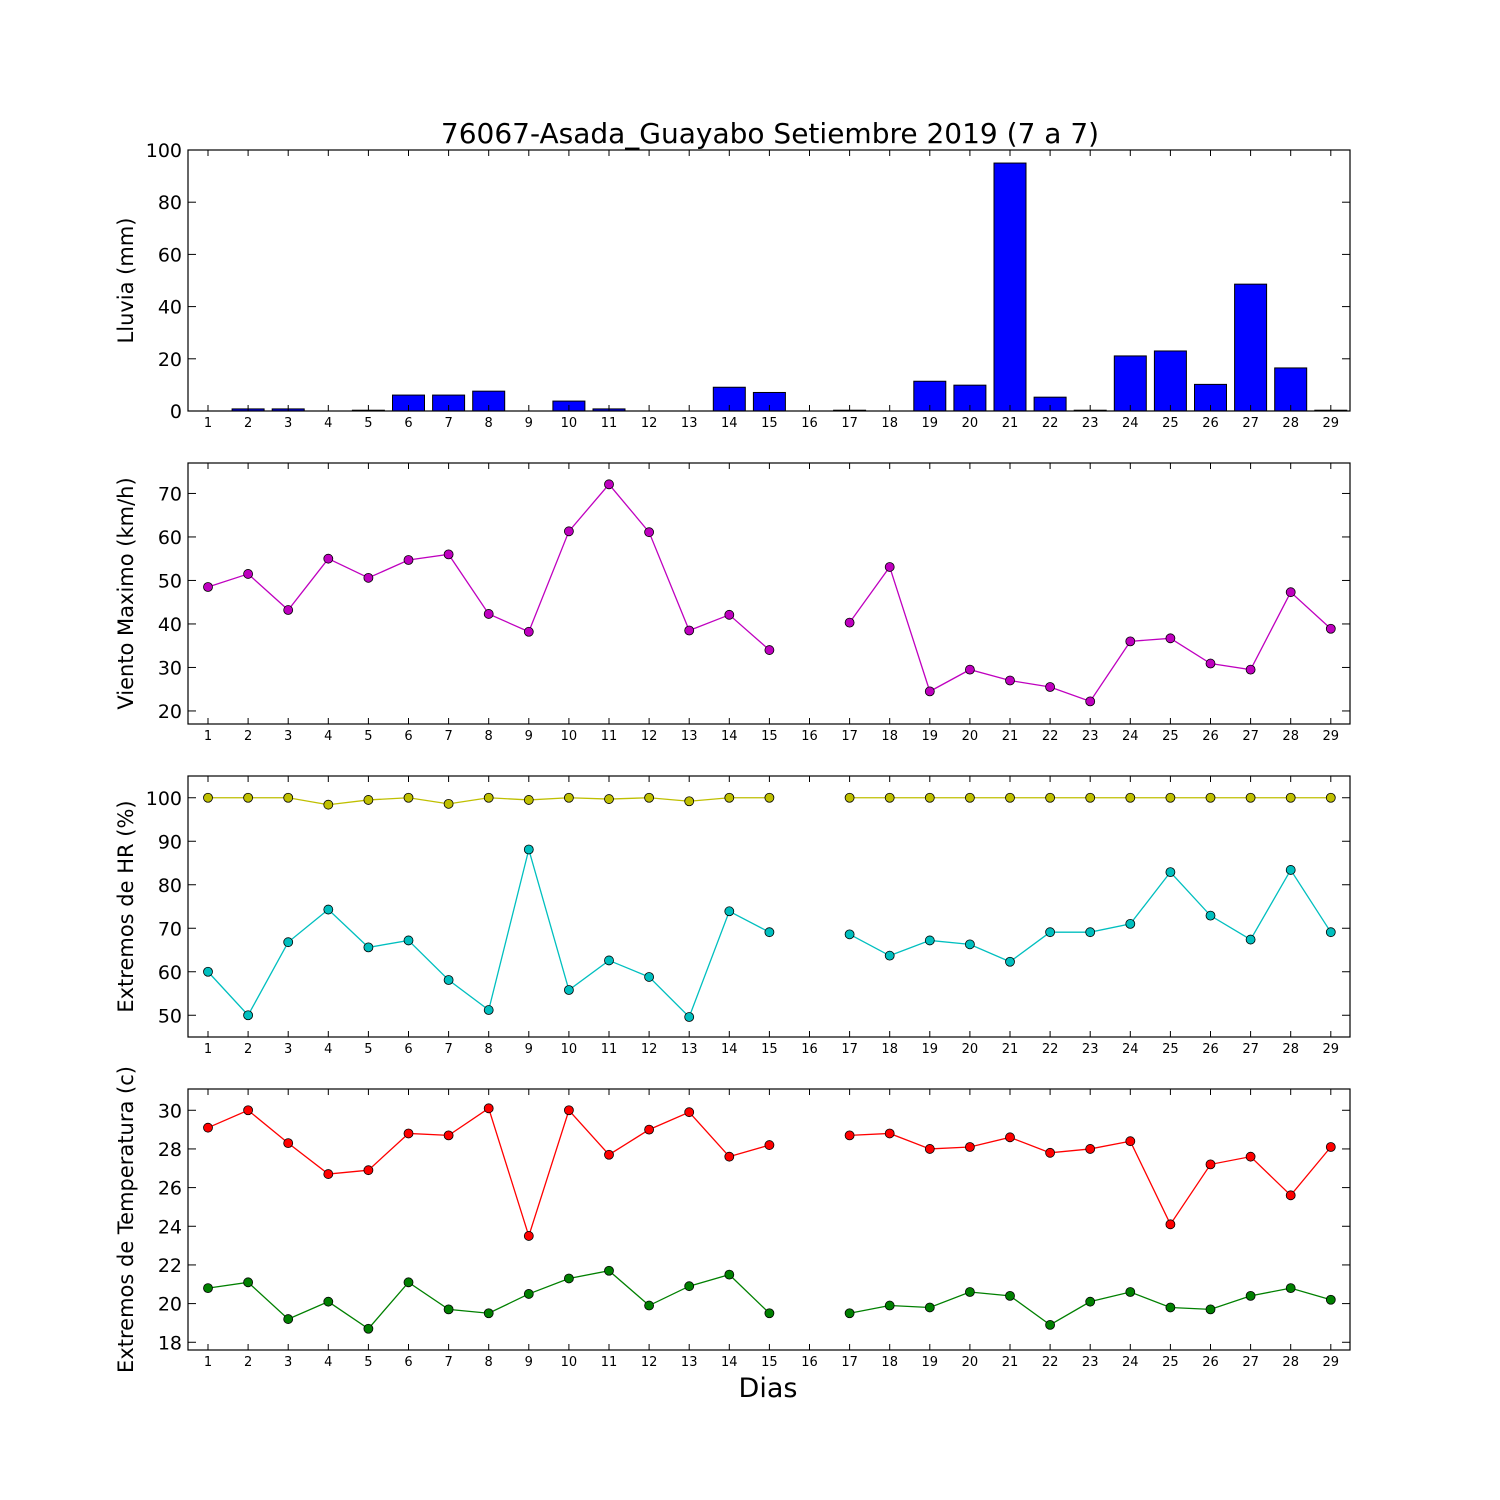 Image resolution: width=1500 pixels, height=1500 pixels. What do you see at coordinates (529, 736) in the screenshot?
I see `x-tick-label: 9` at bounding box center [529, 736].